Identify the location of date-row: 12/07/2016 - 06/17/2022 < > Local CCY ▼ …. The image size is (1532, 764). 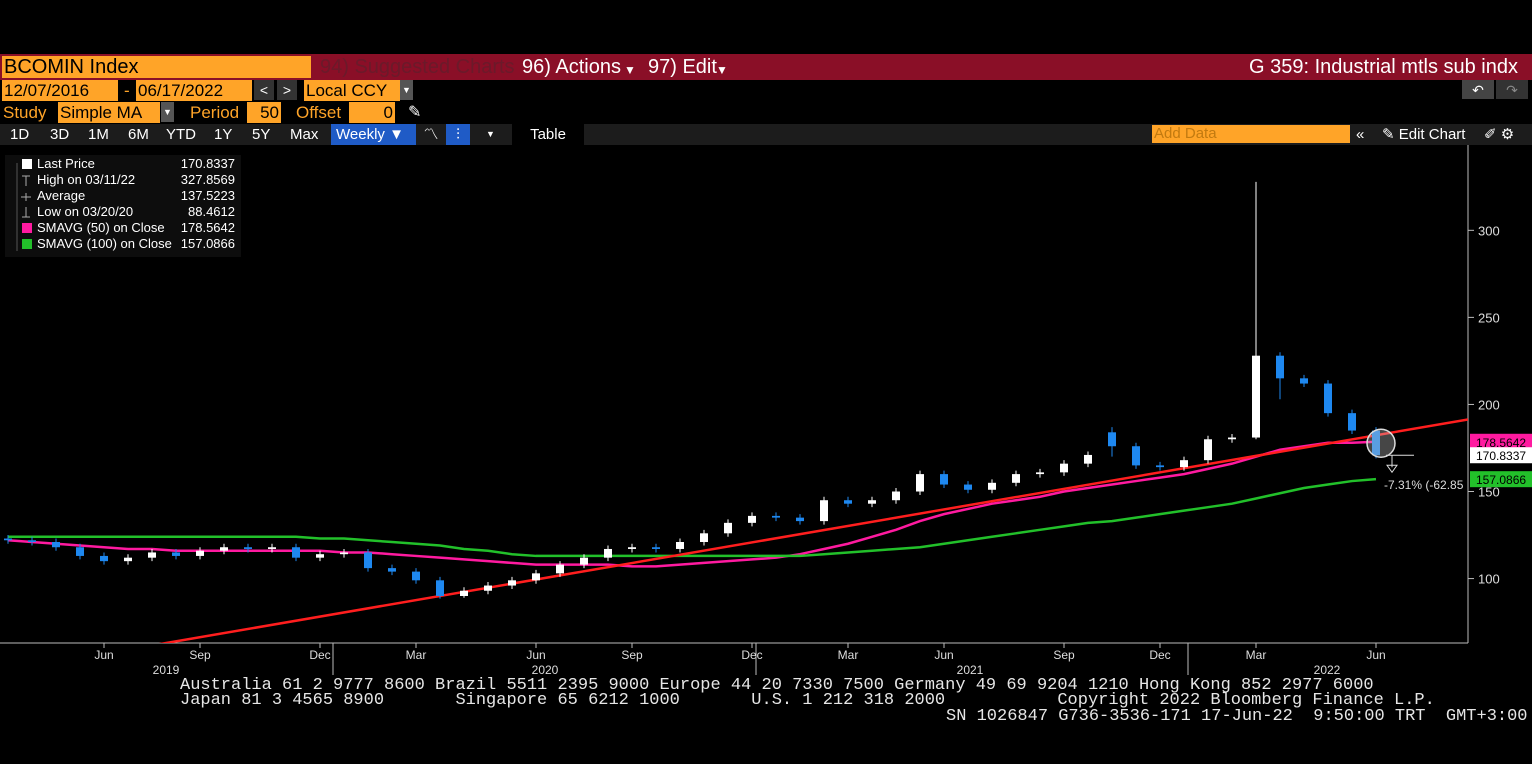
(766, 91).